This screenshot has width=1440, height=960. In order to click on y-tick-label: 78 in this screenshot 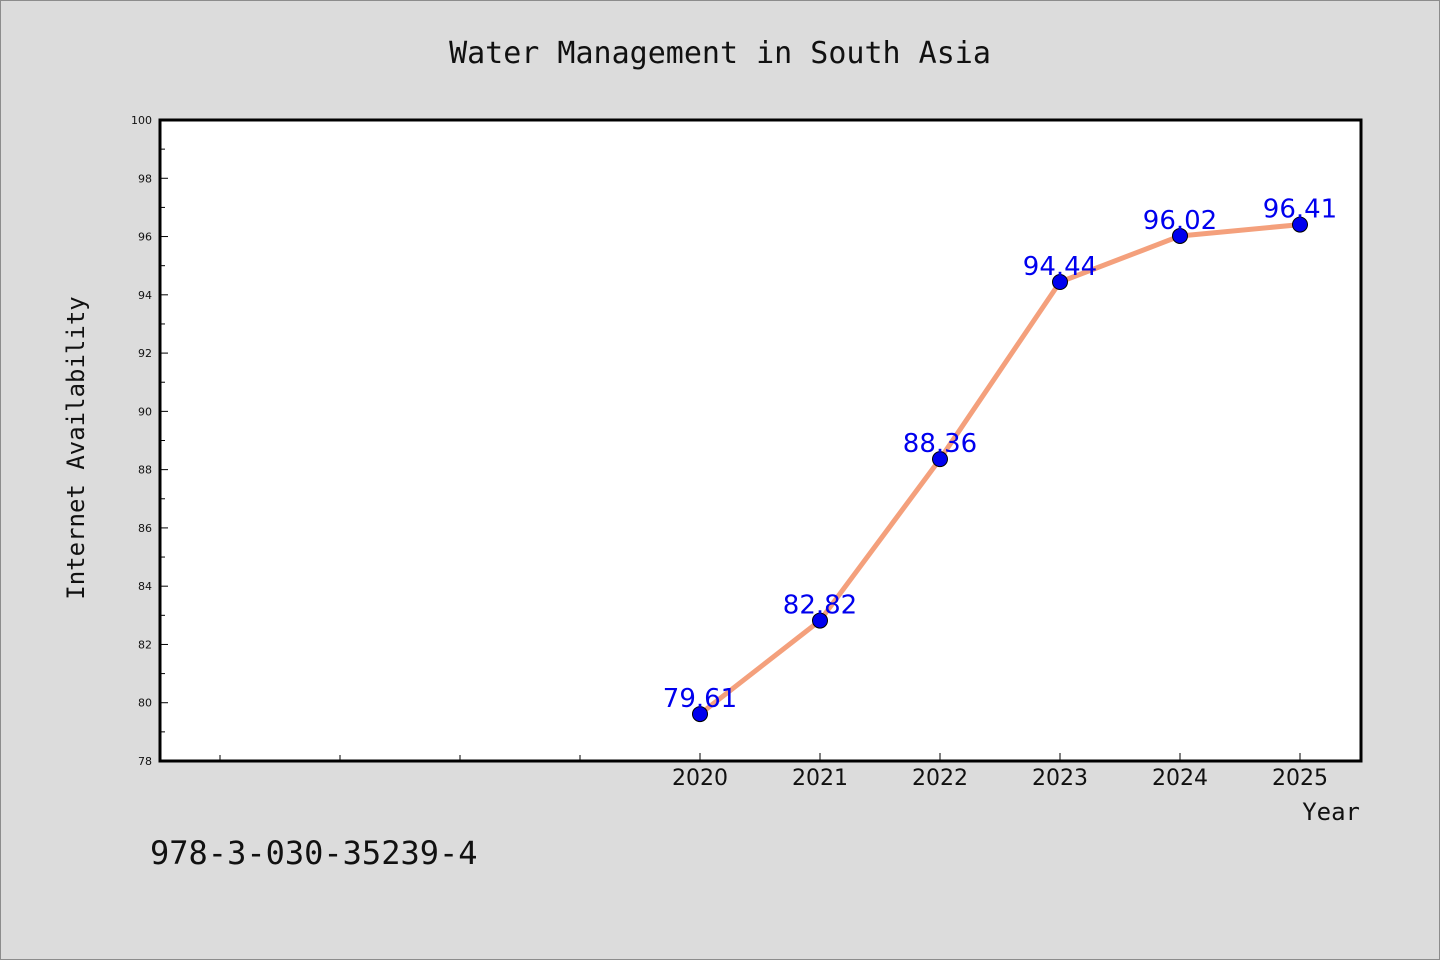, I will do `click(145, 761)`.